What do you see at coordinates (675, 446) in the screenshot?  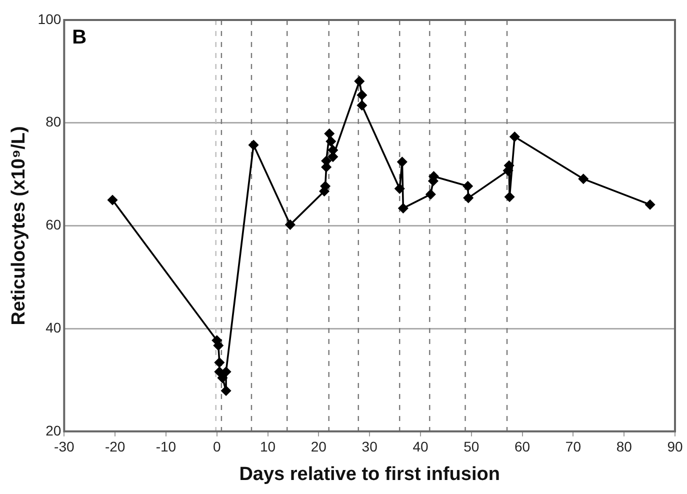 I see `x-tick-label: 90` at bounding box center [675, 446].